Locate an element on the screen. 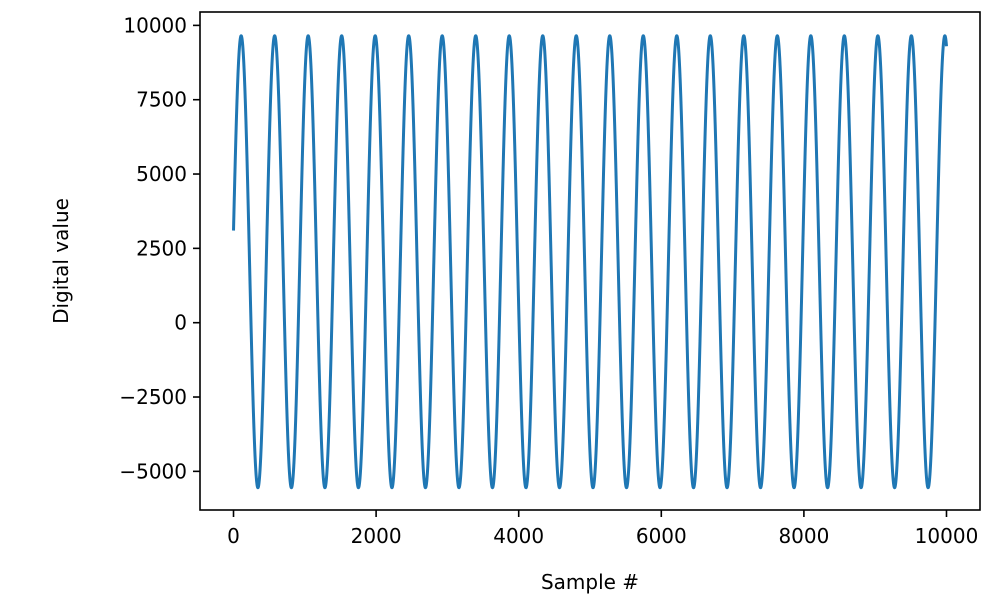  y-axis-label: Digital value is located at coordinates (61, 261).